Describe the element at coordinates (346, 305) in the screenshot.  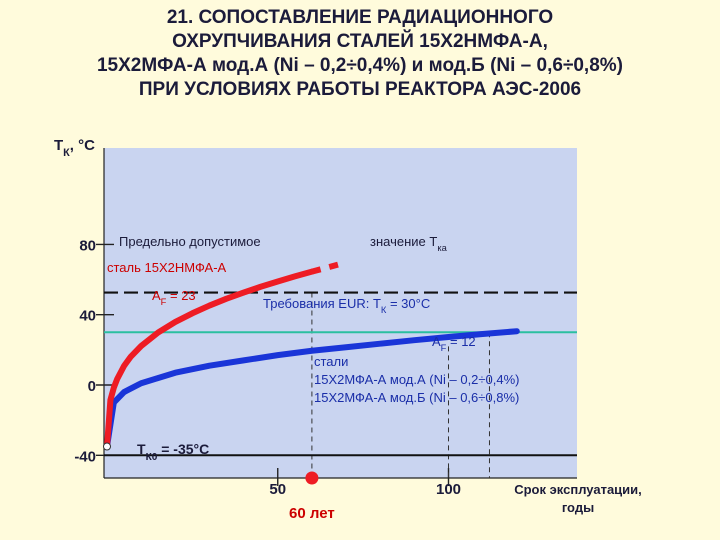
I see `eur-label: Требования EUR: ТК = 30°С` at that location.